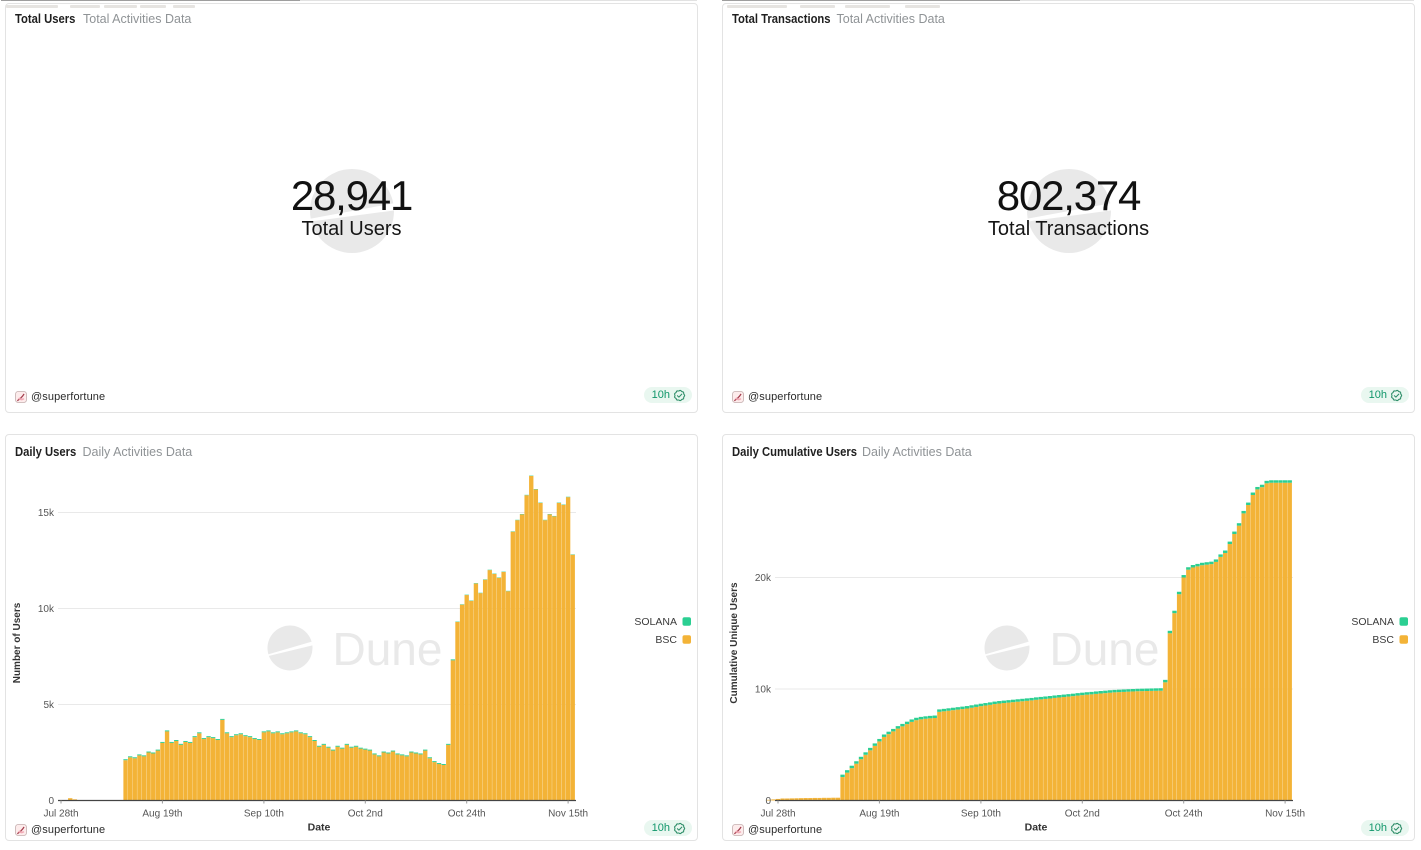 Image resolution: width=1421 pixels, height=850 pixels. What do you see at coordinates (763, 578) in the screenshot?
I see `svg-text: 20k` at bounding box center [763, 578].